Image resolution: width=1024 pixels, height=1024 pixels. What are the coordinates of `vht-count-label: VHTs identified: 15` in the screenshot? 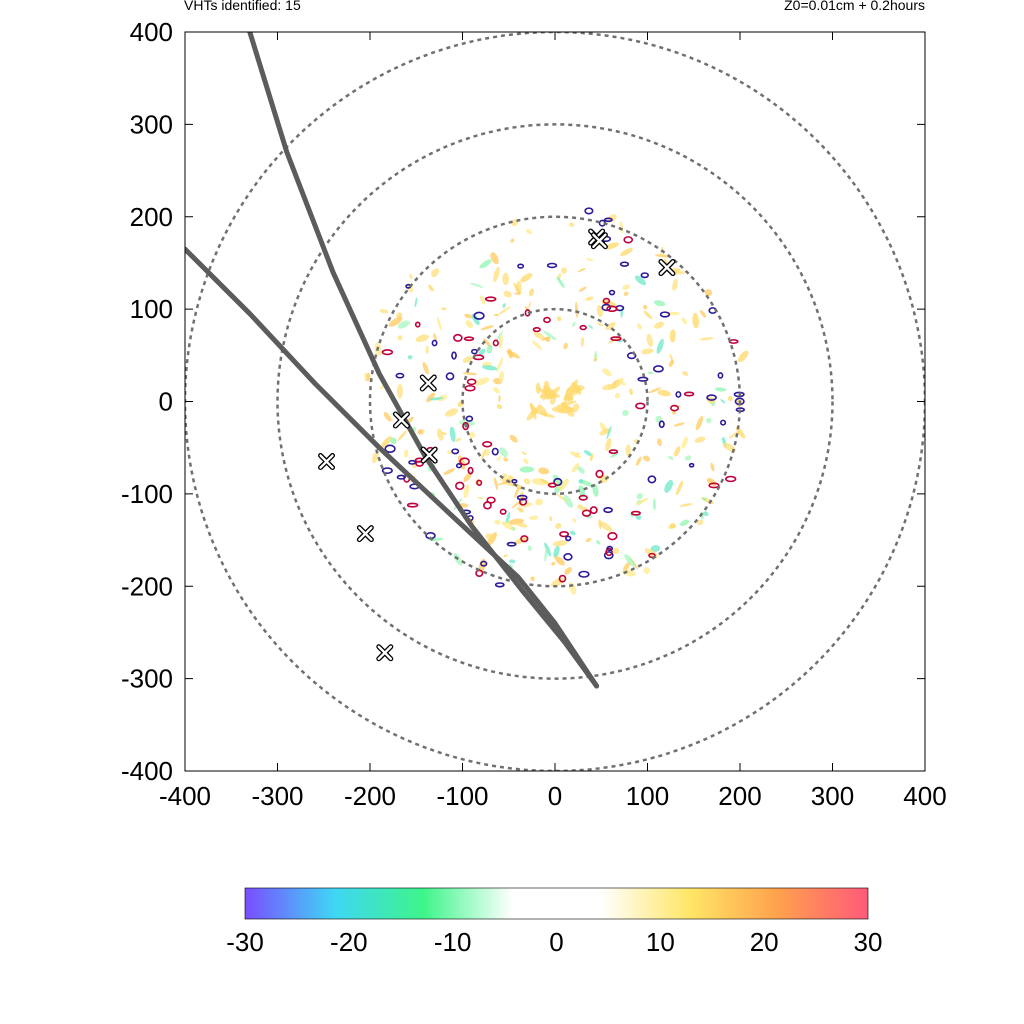 It's located at (242, 6).